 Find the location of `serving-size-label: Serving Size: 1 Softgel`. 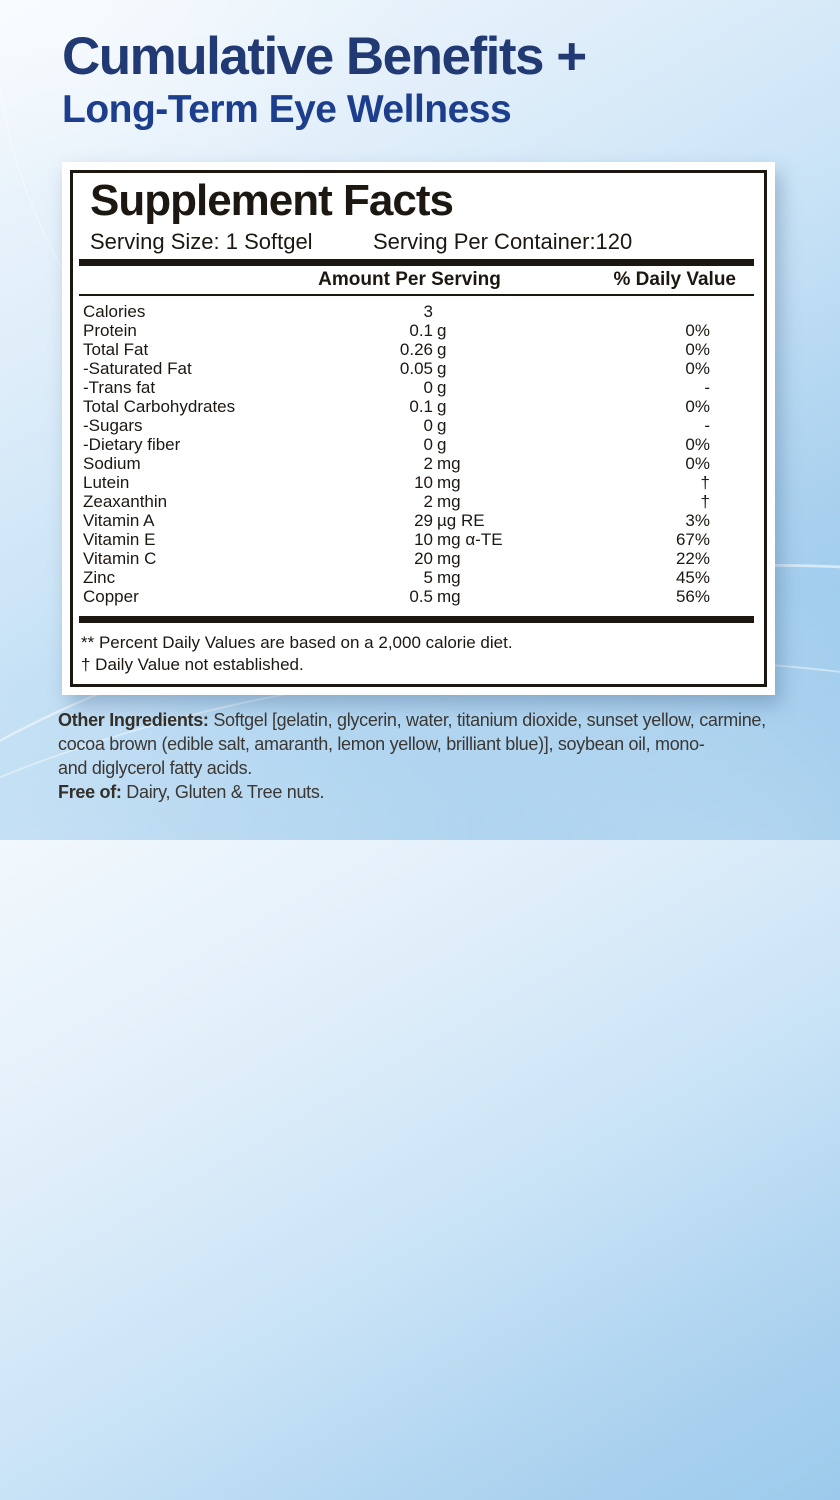

serving-size-label: Serving Size: 1 Softgel is located at coordinates (201, 241).